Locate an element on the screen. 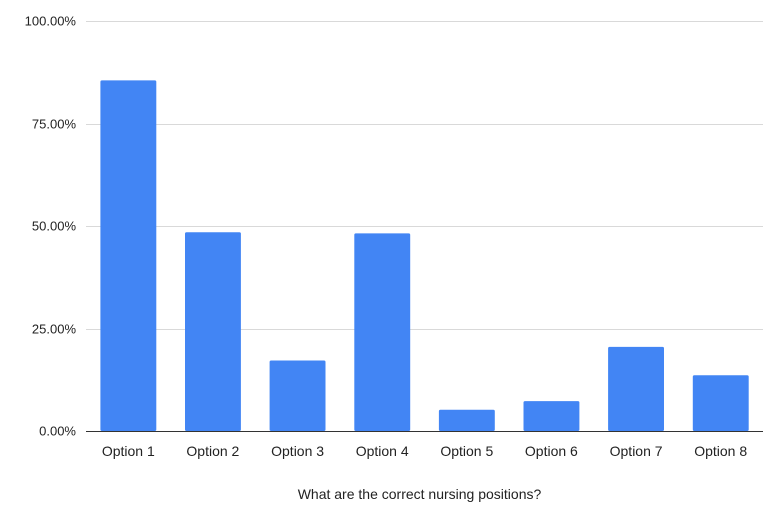 Image resolution: width=763 pixels, height=509 pixels. x-tick-label: Option 5 is located at coordinates (466, 451).